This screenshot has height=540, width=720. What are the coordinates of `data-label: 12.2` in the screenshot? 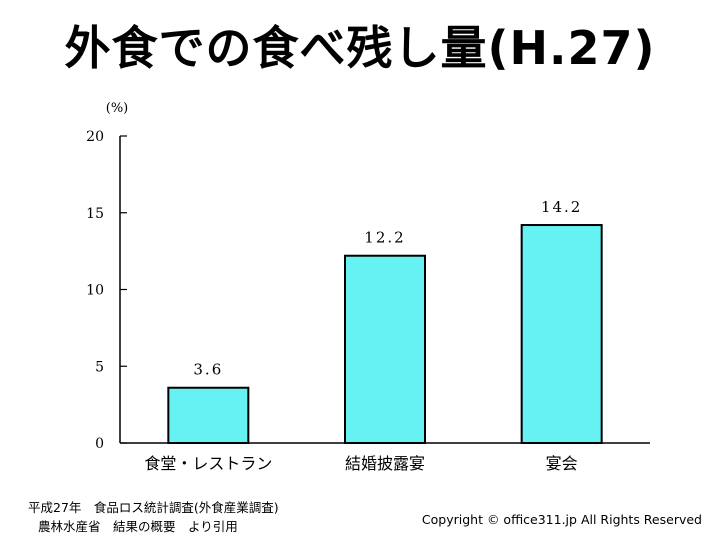 It's located at (384, 238).